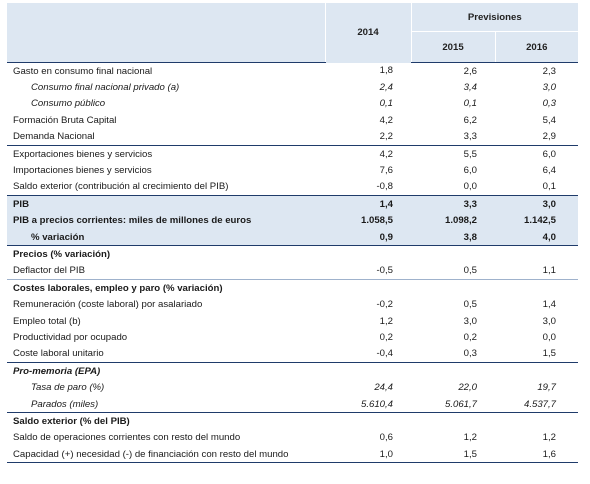 This screenshot has height=484, width=590. I want to click on value-2016: 4,0, so click(536, 237).